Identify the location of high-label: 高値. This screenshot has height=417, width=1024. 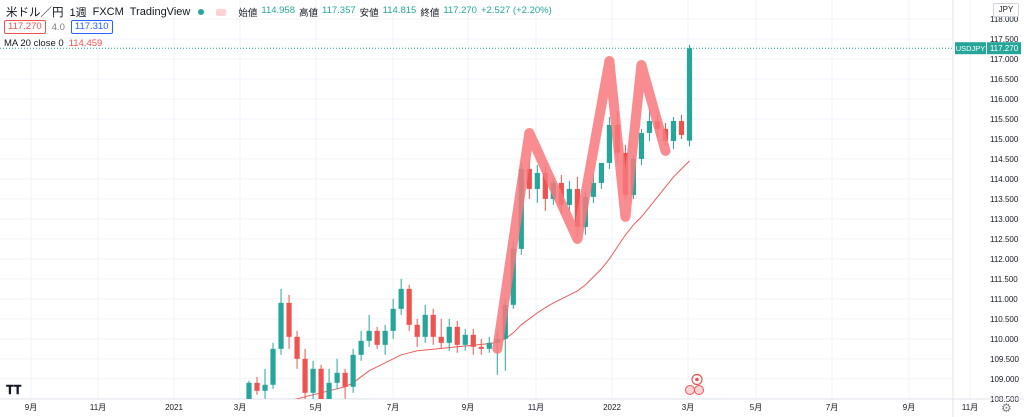
(309, 13).